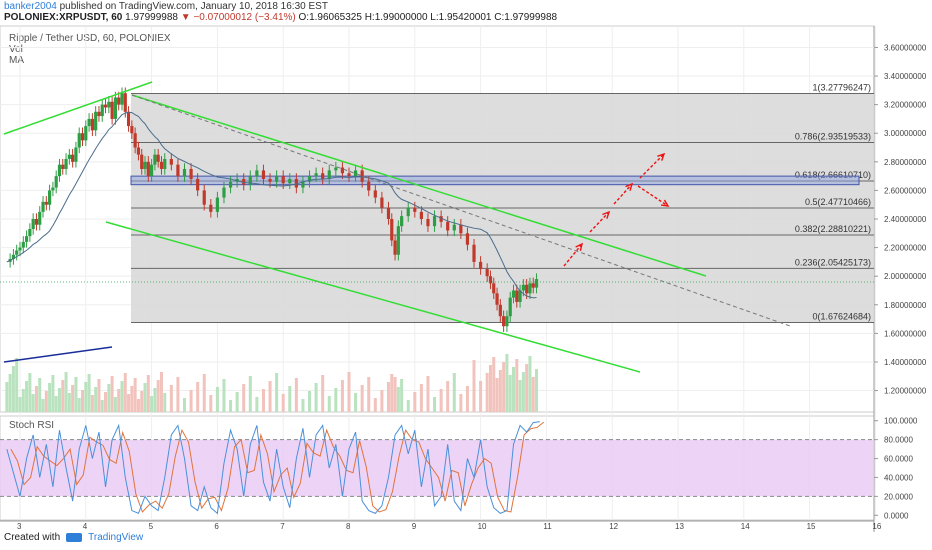  What do you see at coordinates (482, 526) in the screenshot?
I see `x-tick-label: 10` at bounding box center [482, 526].